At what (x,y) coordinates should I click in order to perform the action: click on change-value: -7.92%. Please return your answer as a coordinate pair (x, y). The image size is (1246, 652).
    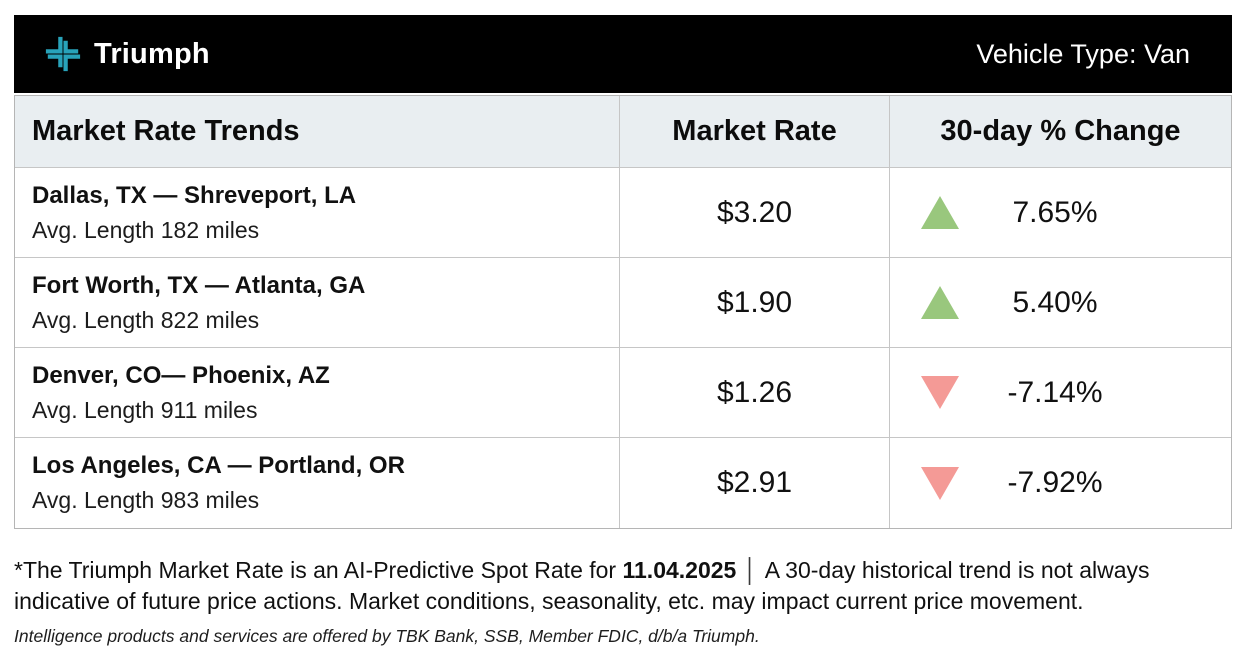
    Looking at the image, I should click on (1055, 482).